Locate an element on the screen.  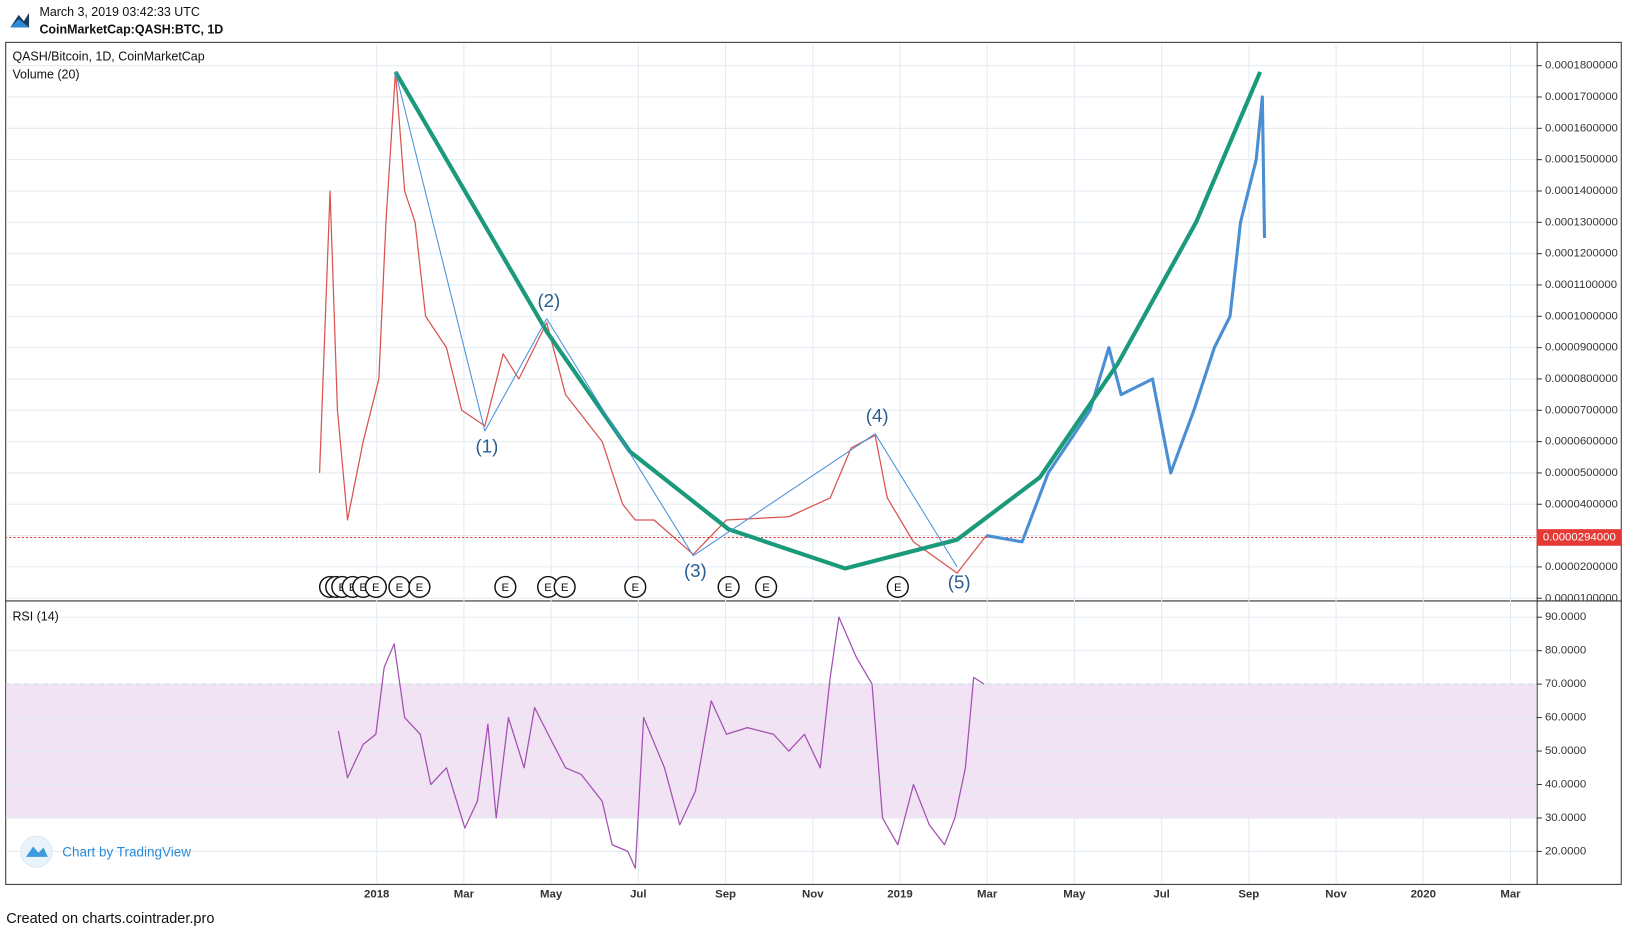
y-tick-label: 0.0000700000 is located at coordinates (1581, 410).